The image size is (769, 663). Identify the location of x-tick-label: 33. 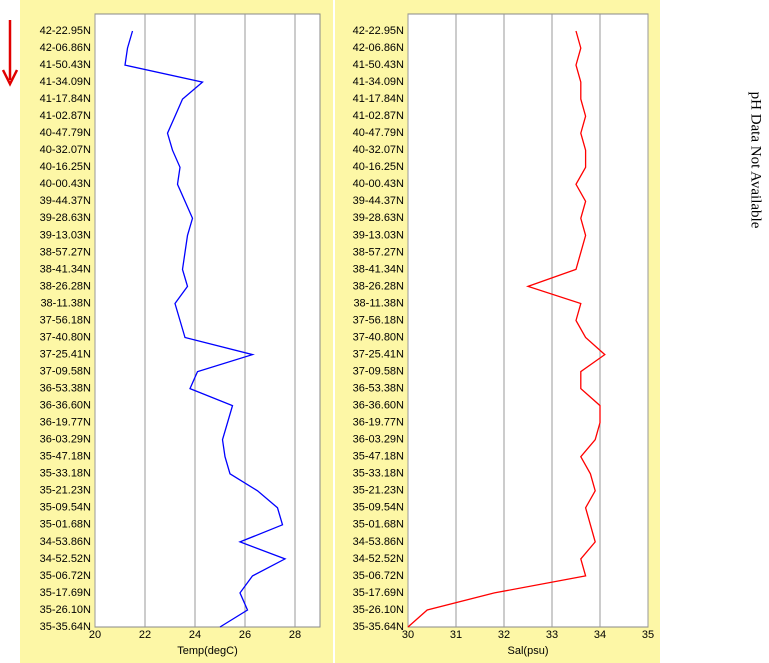
(552, 635).